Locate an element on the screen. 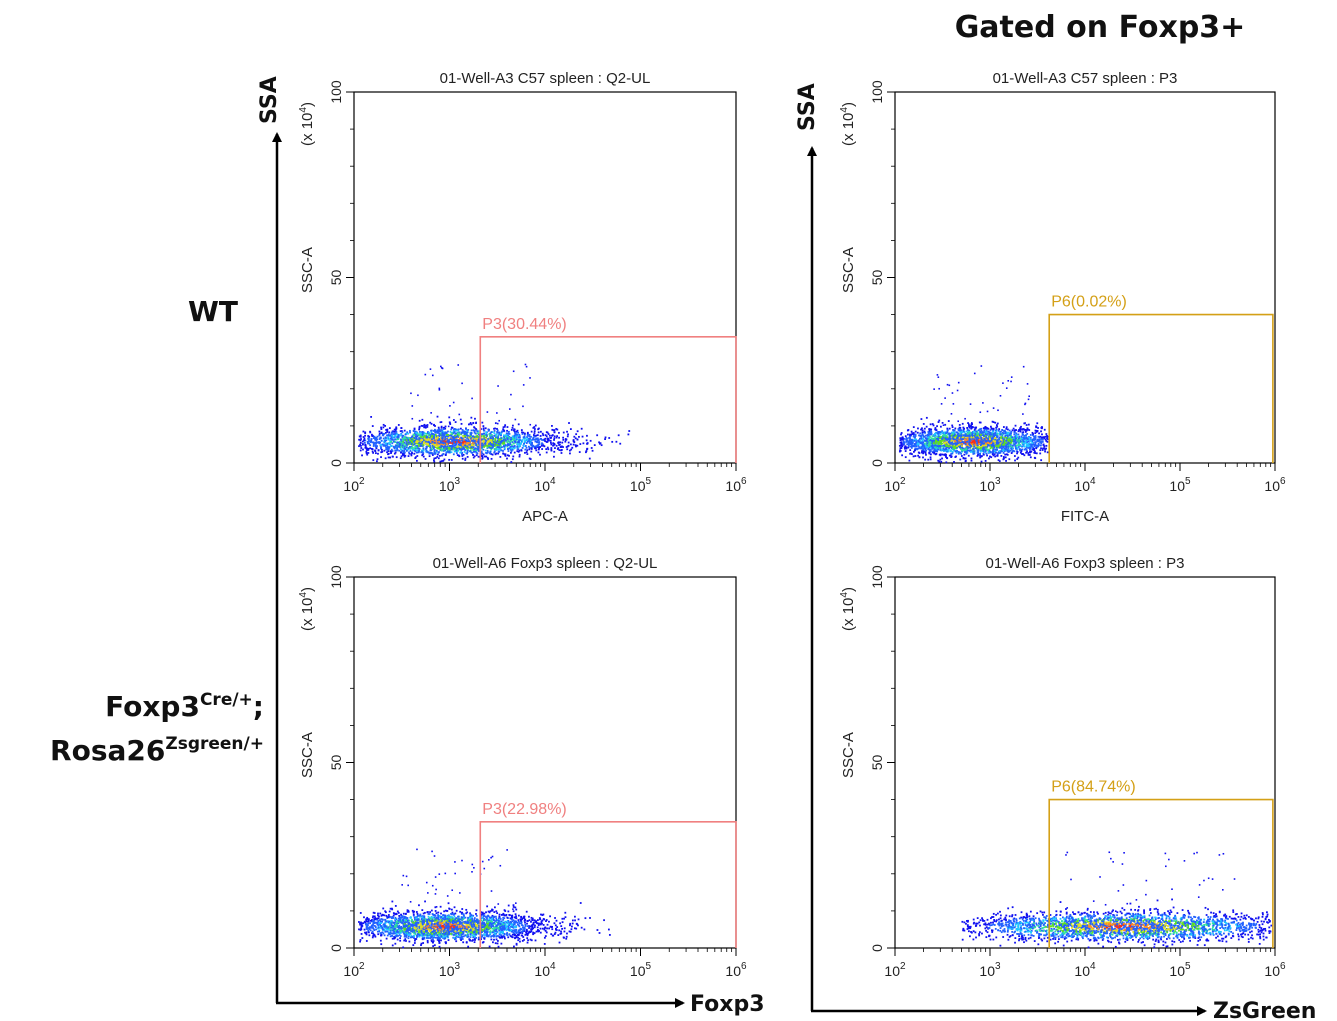 This screenshot has width=1337, height=1021. x-tick-label: 105 is located at coordinates (641, 485).